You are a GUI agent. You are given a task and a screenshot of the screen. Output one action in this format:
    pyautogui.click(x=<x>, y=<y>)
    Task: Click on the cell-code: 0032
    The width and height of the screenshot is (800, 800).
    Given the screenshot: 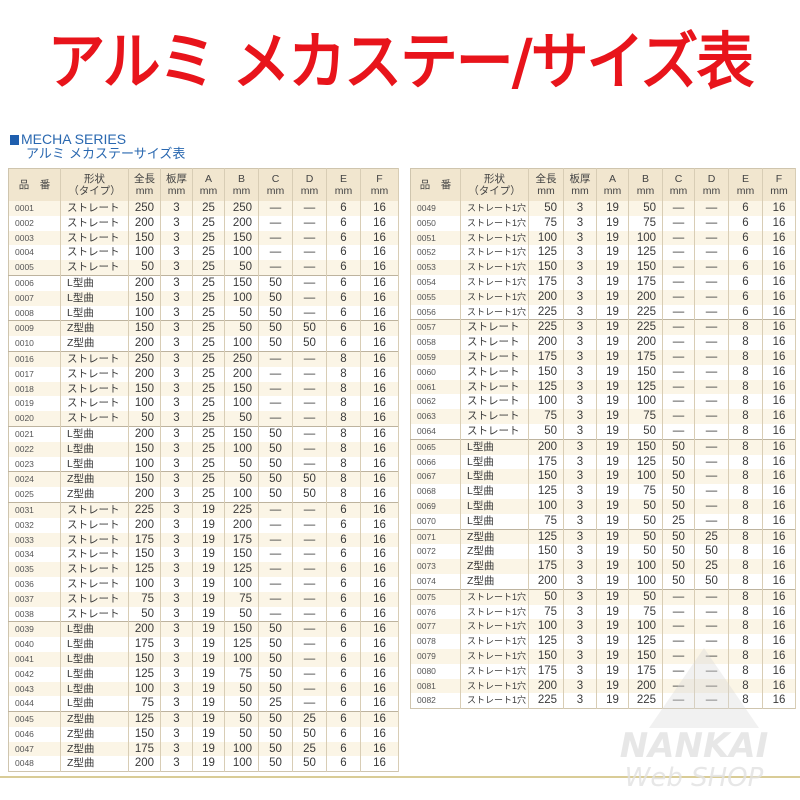 What is the action you would take?
    pyautogui.click(x=34, y=525)
    